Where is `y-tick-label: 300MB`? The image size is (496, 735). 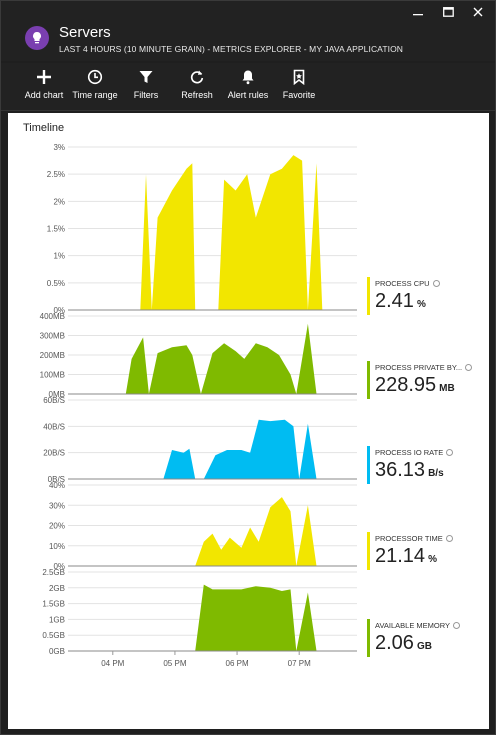 y-tick-label: 300MB is located at coordinates (52, 336).